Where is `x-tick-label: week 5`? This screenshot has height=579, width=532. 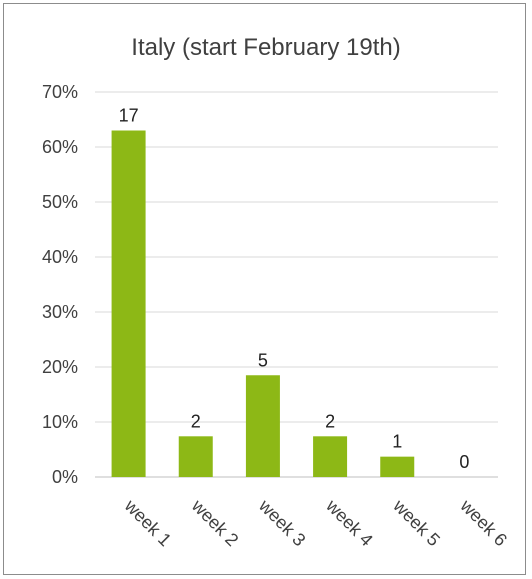 x-tick-label: week 5 is located at coordinates (416, 522).